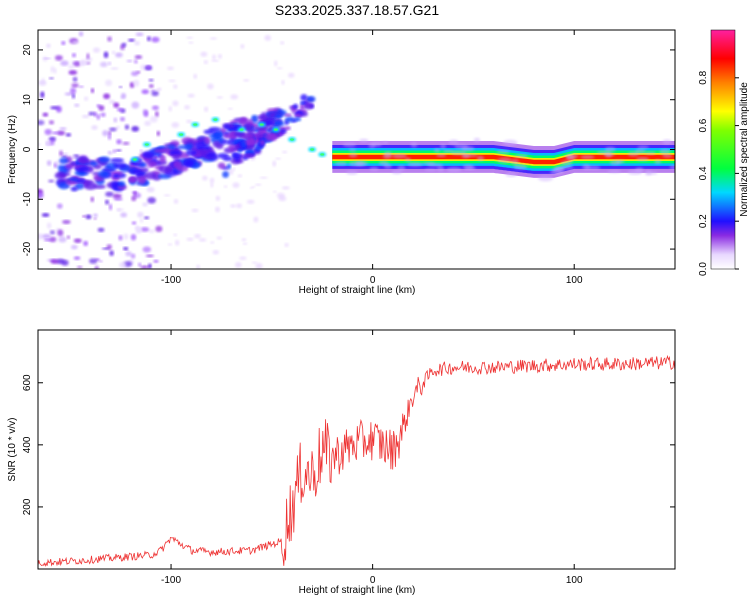  What do you see at coordinates (574, 580) in the screenshot?
I see `x-tick-label: 100` at bounding box center [574, 580].